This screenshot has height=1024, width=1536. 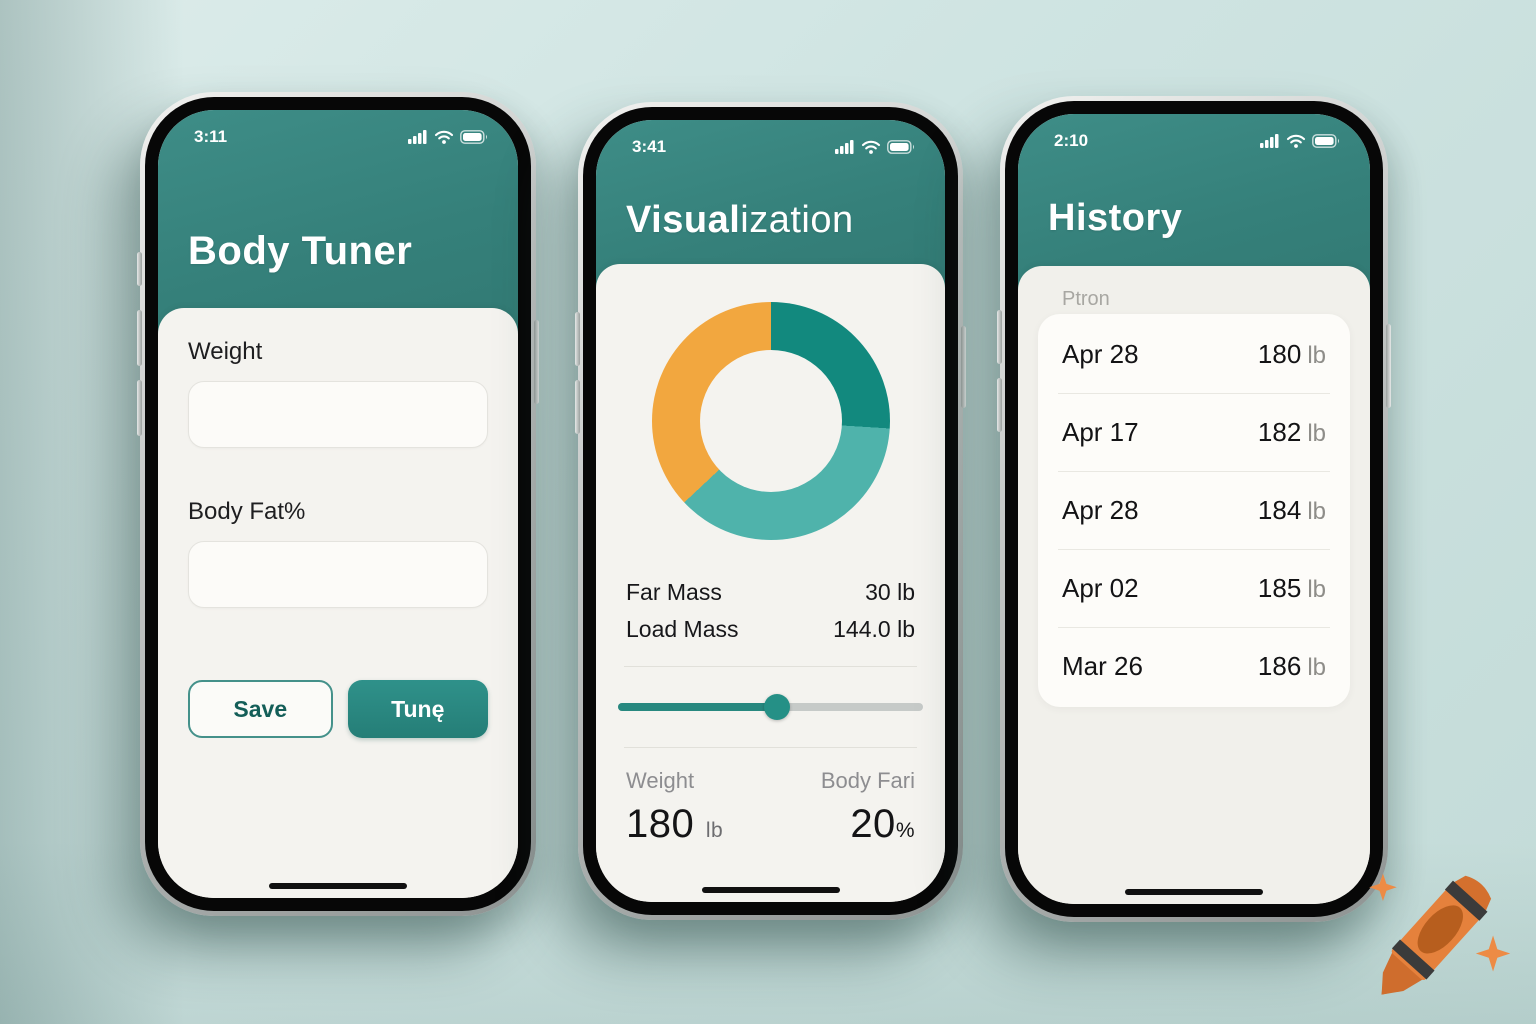 What do you see at coordinates (1291, 666) in the screenshot?
I see `history-value: 186 lb` at bounding box center [1291, 666].